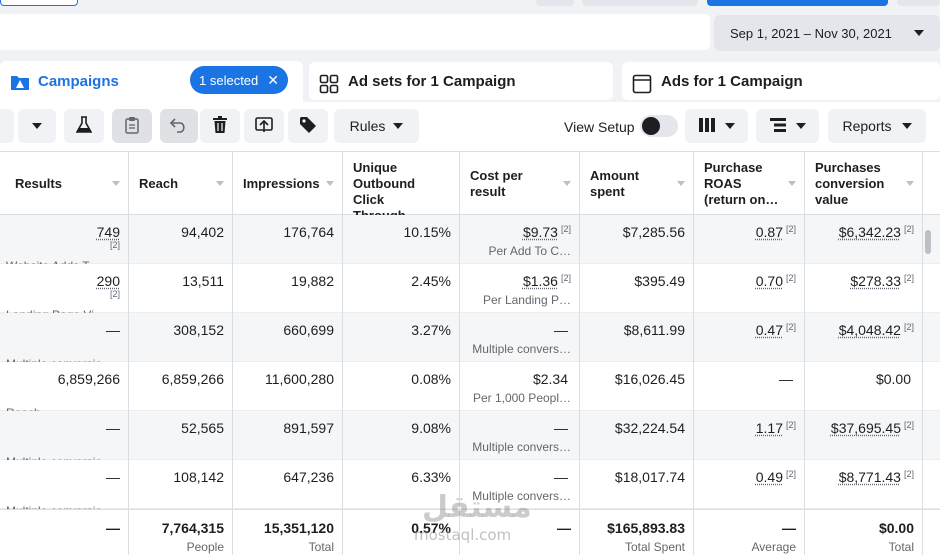  Describe the element at coordinates (869, 330) in the screenshot. I see `cell-value: $4,048.42` at that location.